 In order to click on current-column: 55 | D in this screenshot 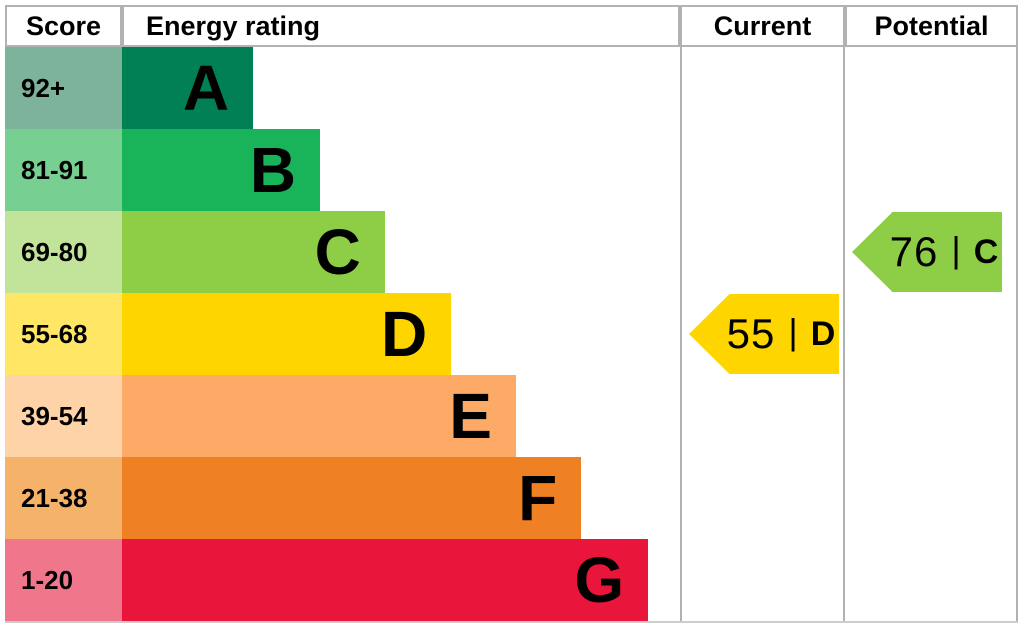, I will do `click(762, 334)`.